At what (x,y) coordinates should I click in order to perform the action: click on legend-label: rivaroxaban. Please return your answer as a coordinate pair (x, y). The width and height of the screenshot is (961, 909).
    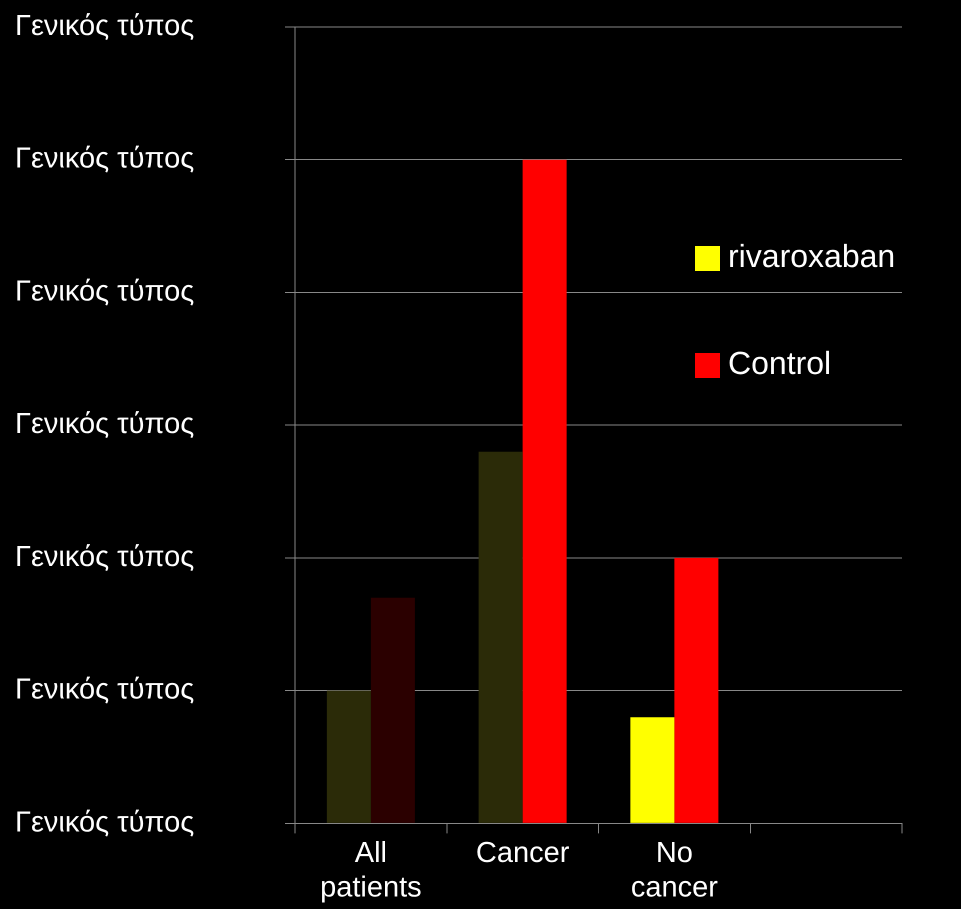
    Looking at the image, I should click on (812, 256).